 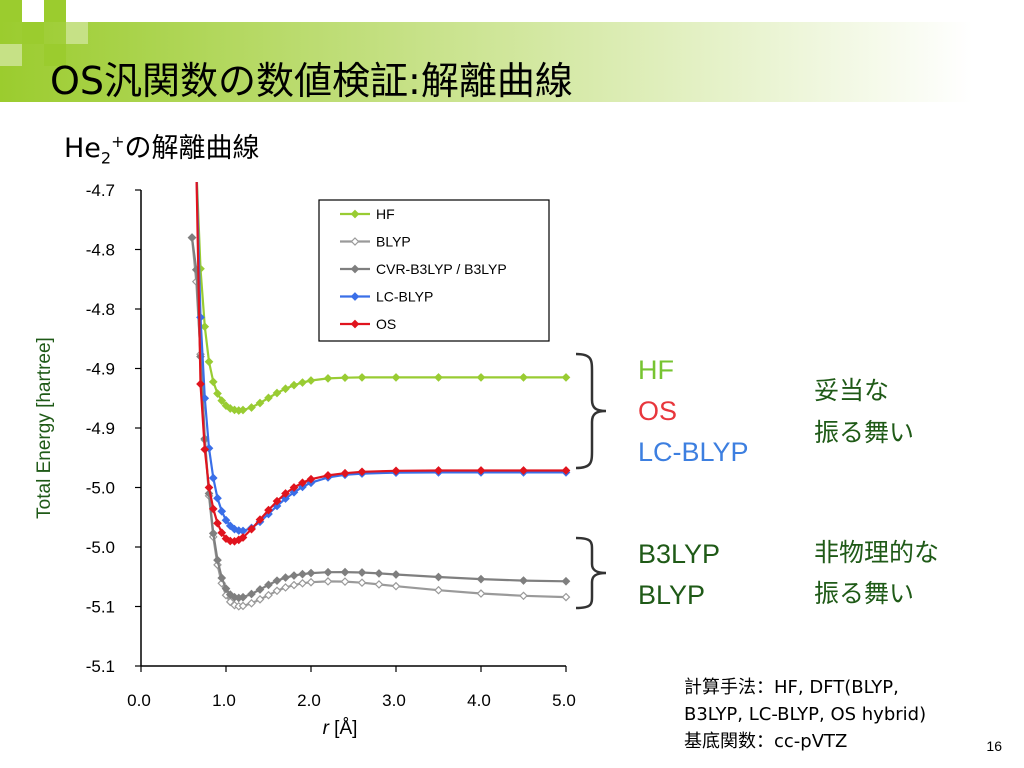 I want to click on group2-note-line1: 非物理的な, so click(x=877, y=552).